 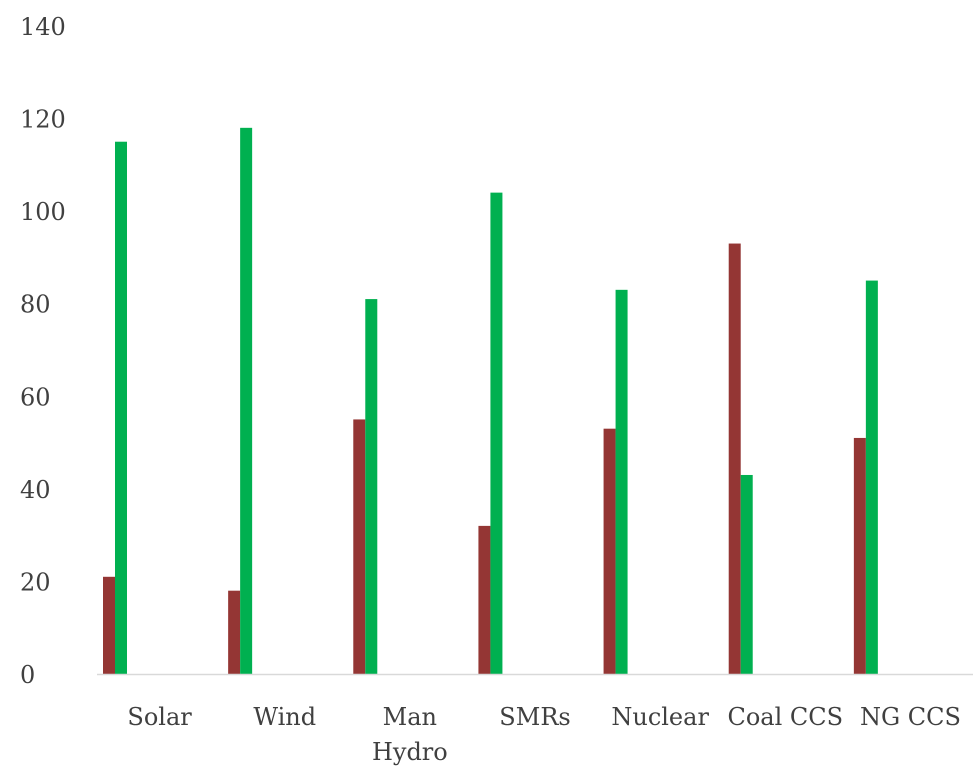 I want to click on x-category-label-line: Coal CCS, so click(x=785, y=717).